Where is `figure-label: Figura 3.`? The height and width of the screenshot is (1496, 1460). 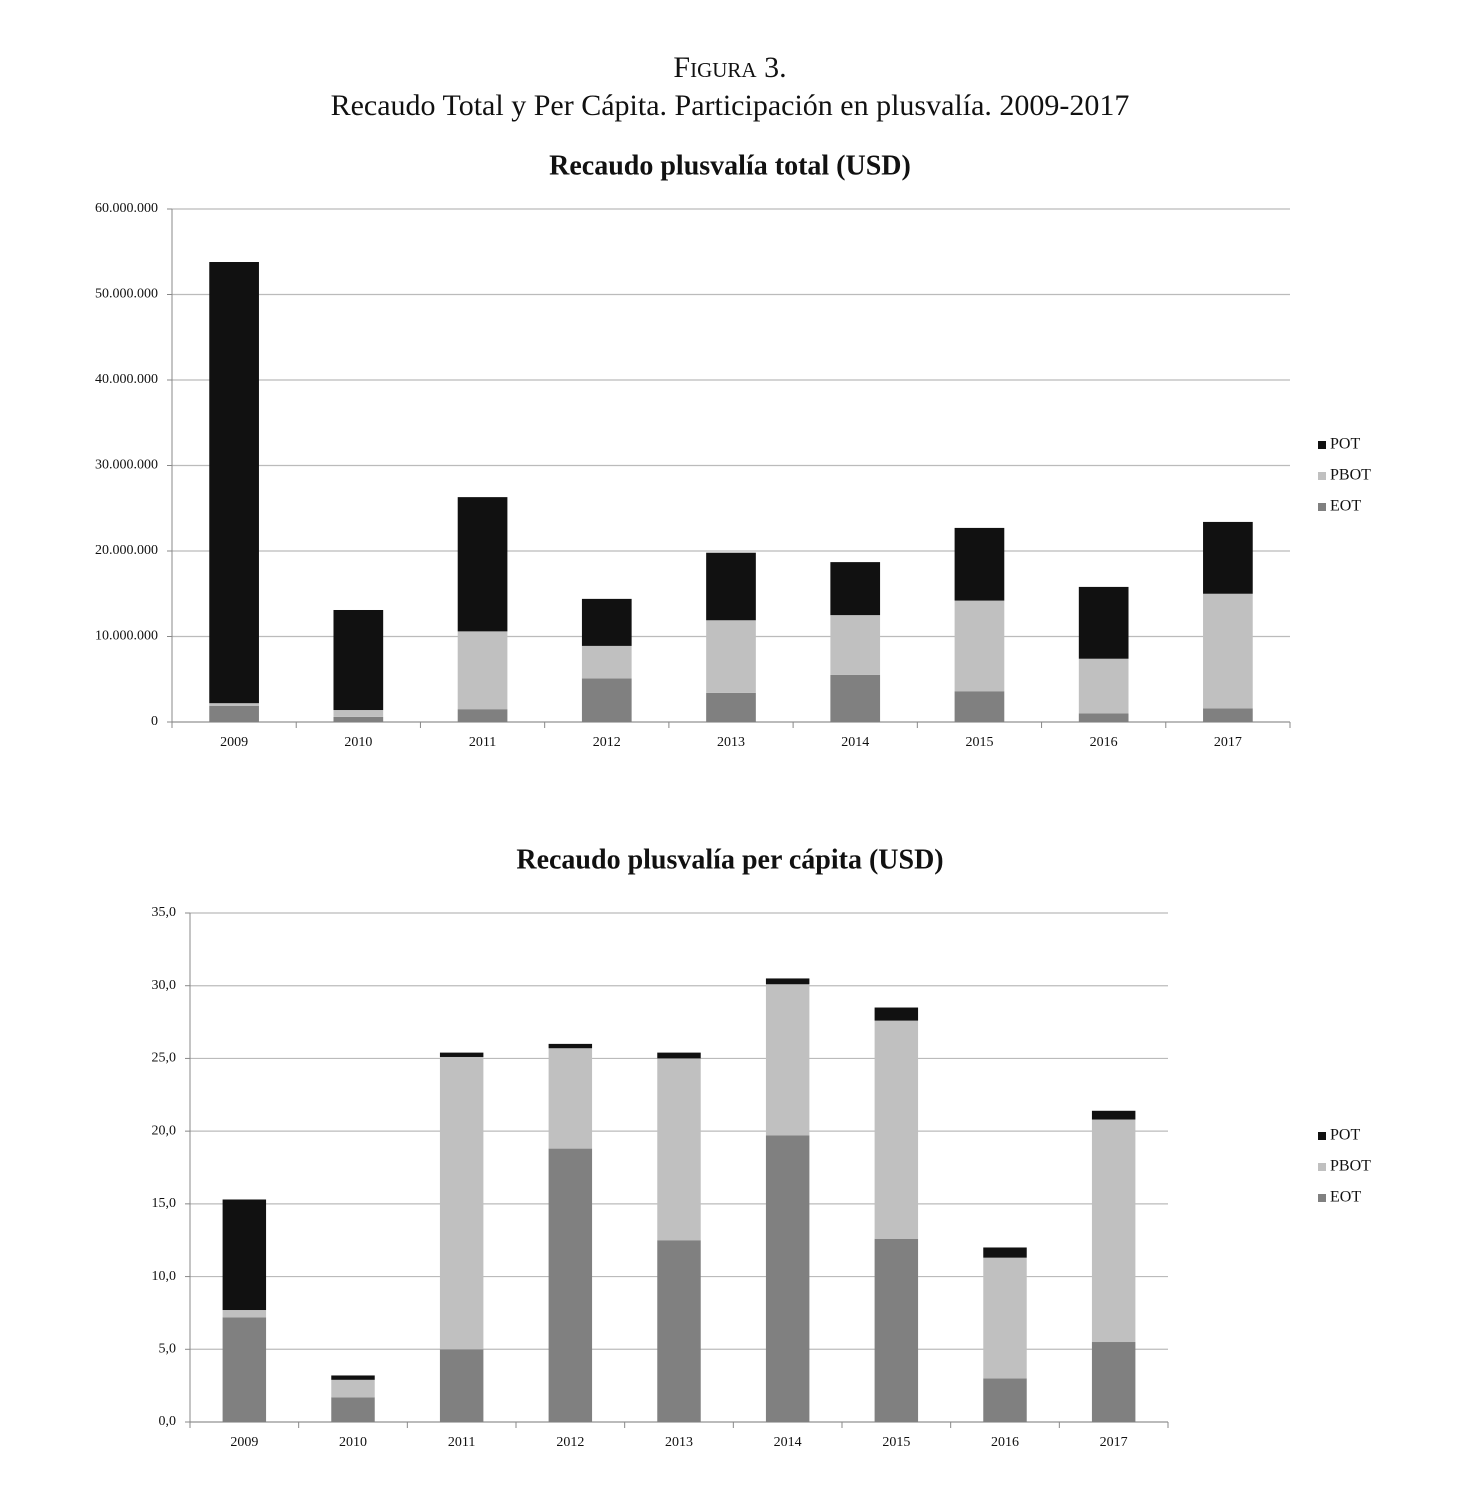 figure-label: Figura 3. is located at coordinates (729, 67).